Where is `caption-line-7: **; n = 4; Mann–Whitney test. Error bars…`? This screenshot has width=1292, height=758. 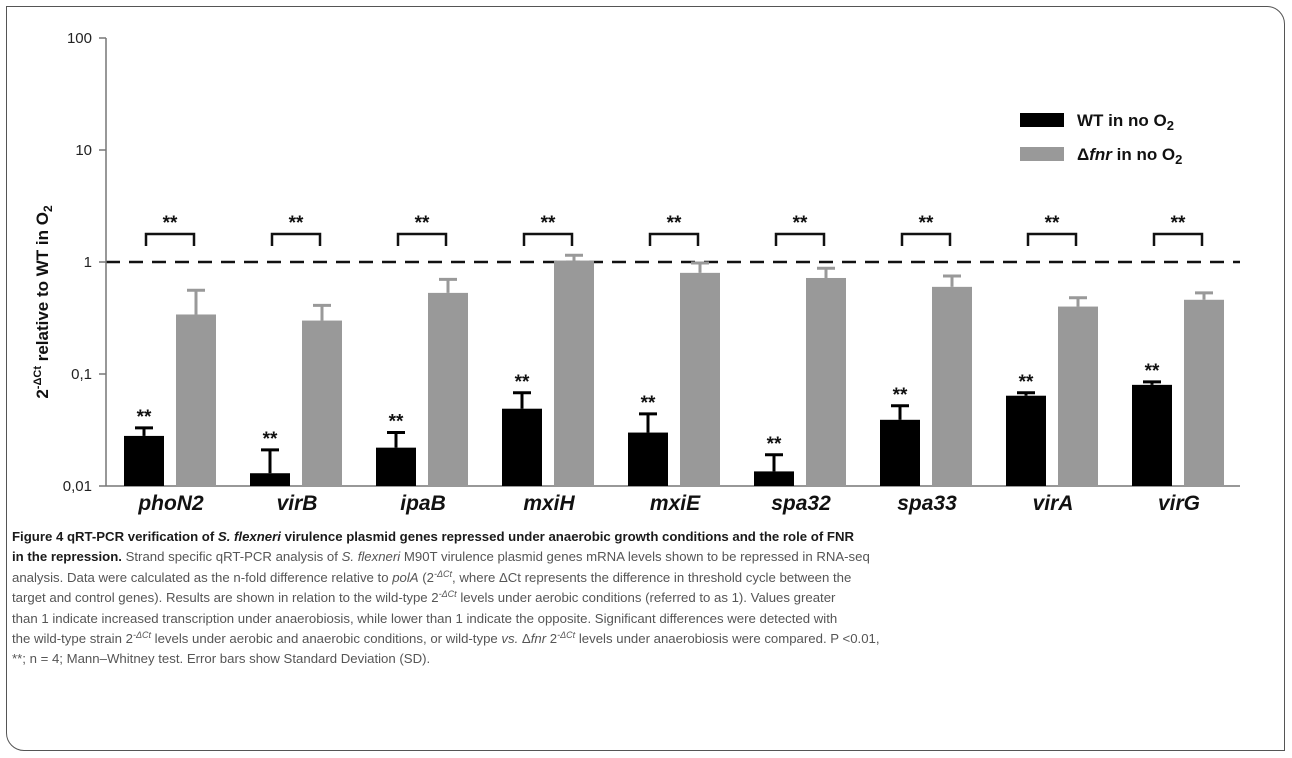 caption-line-7: **; n = 4; Mann–Whitney test. Error bars… is located at coordinates (221, 659).